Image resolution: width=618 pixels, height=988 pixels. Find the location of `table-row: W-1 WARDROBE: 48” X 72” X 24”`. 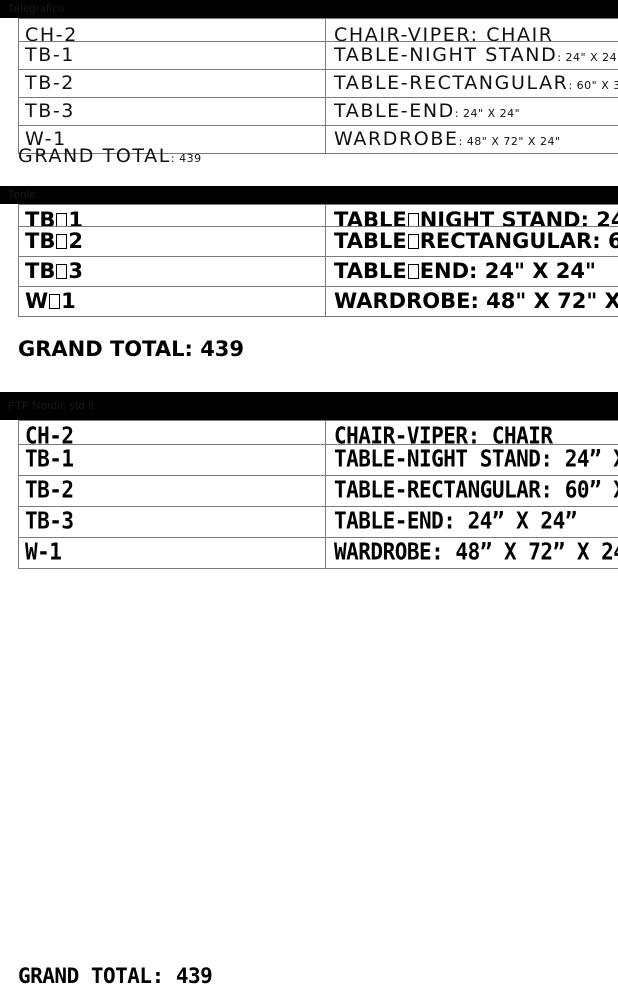

table-row: W-1 WARDROBE: 48” X 72” X 24” is located at coordinates (318, 553).